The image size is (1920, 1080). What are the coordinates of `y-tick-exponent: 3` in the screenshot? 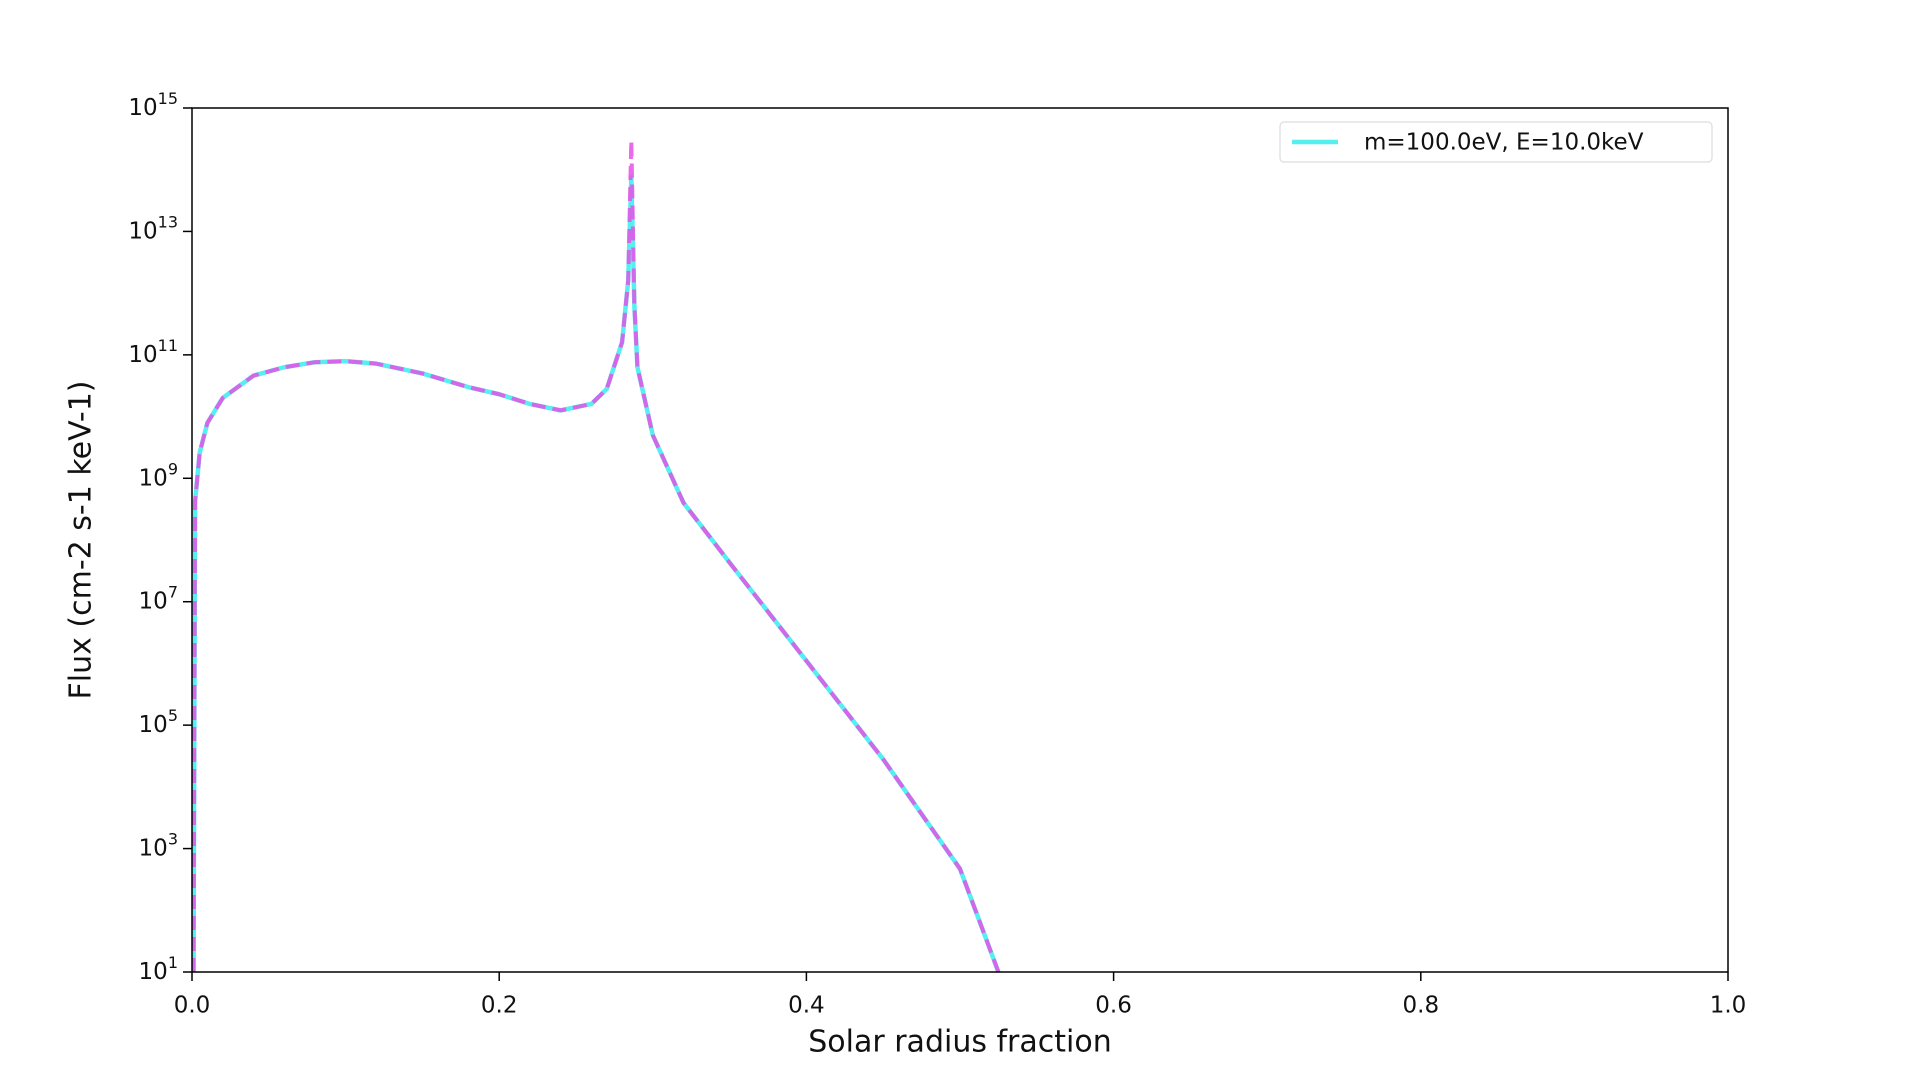 It's located at (173, 838).